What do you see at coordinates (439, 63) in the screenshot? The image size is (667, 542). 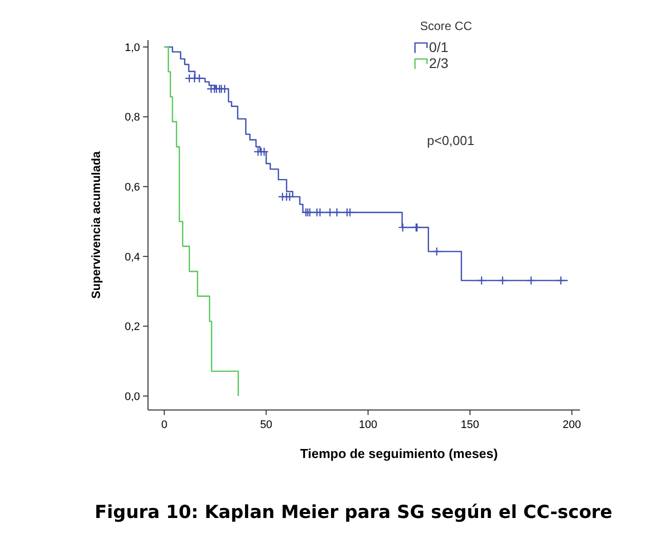 I see `legend-label: 2/3` at bounding box center [439, 63].